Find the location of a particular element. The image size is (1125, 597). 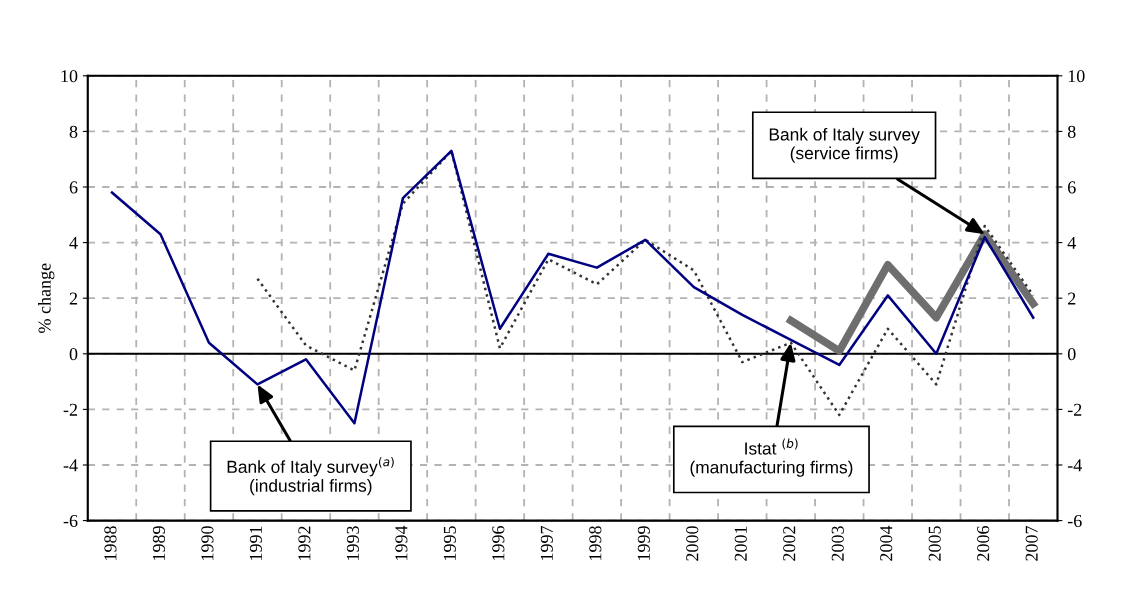

y-tick-label: -4 is located at coordinates (70, 465).